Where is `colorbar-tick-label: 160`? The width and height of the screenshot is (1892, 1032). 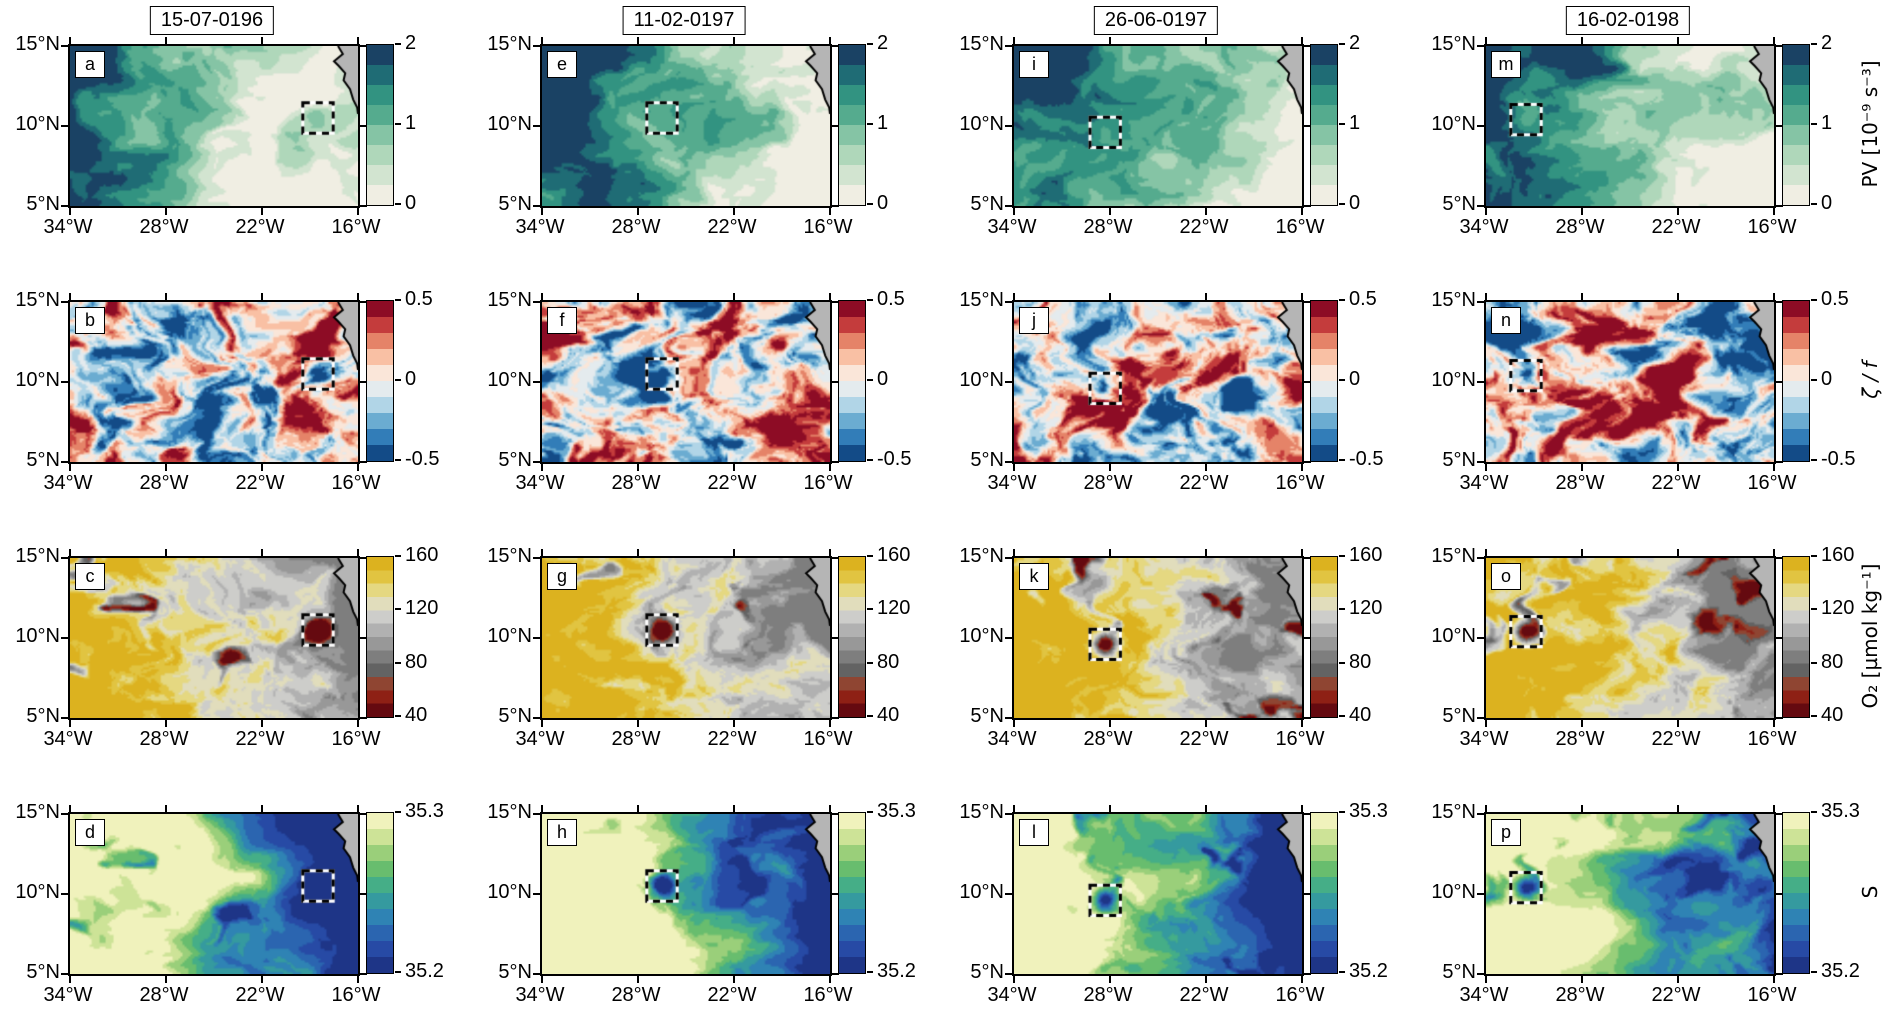 colorbar-tick-label: 160 is located at coordinates (422, 555).